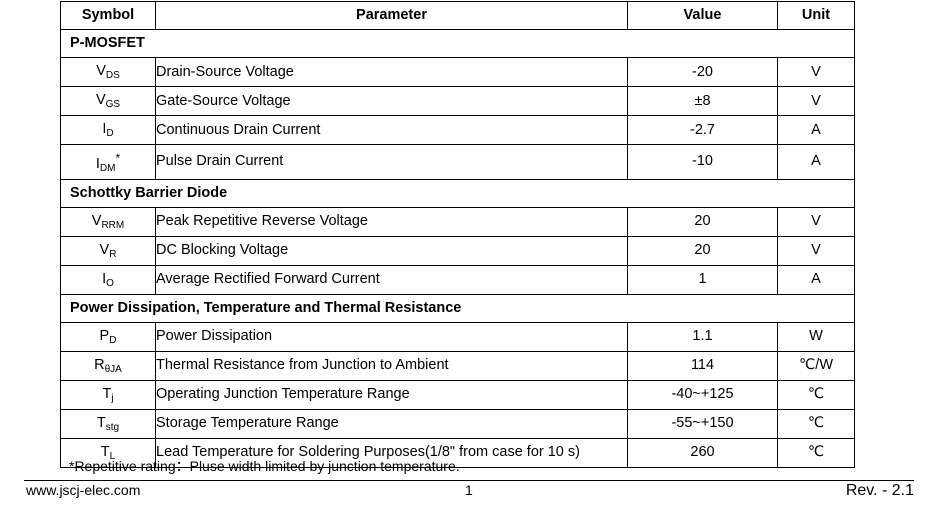  I want to click on page-number: 1, so click(469, 490).